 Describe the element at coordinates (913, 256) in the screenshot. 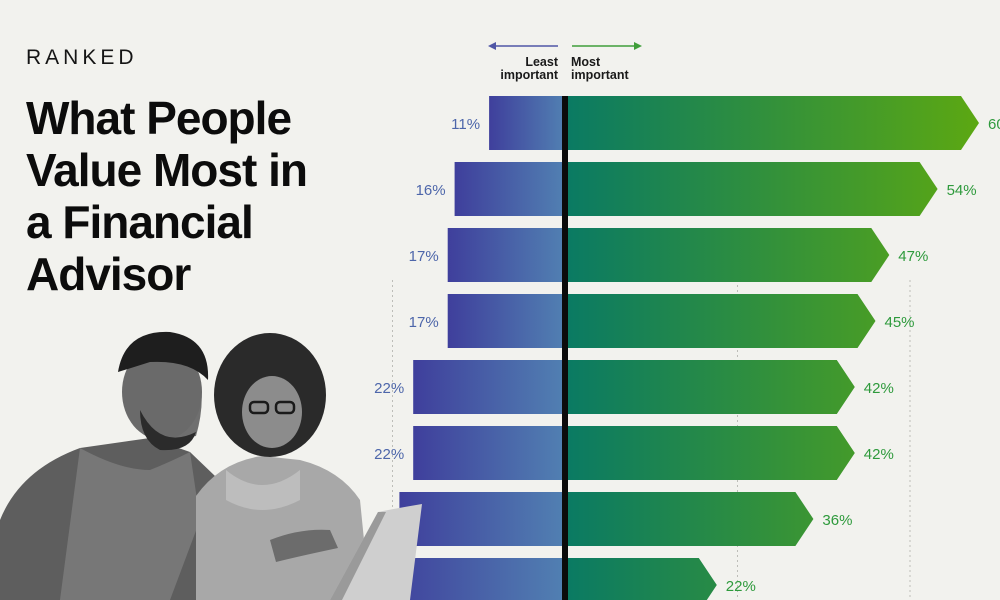

I see `value-label-most-3: 47%` at that location.